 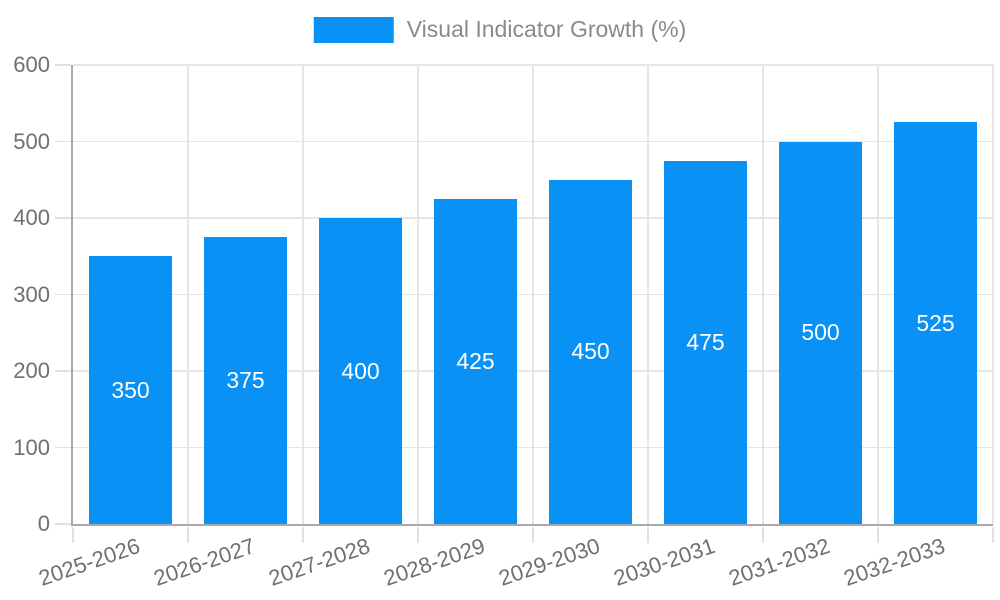 I want to click on bar: 375, so click(x=245, y=380).